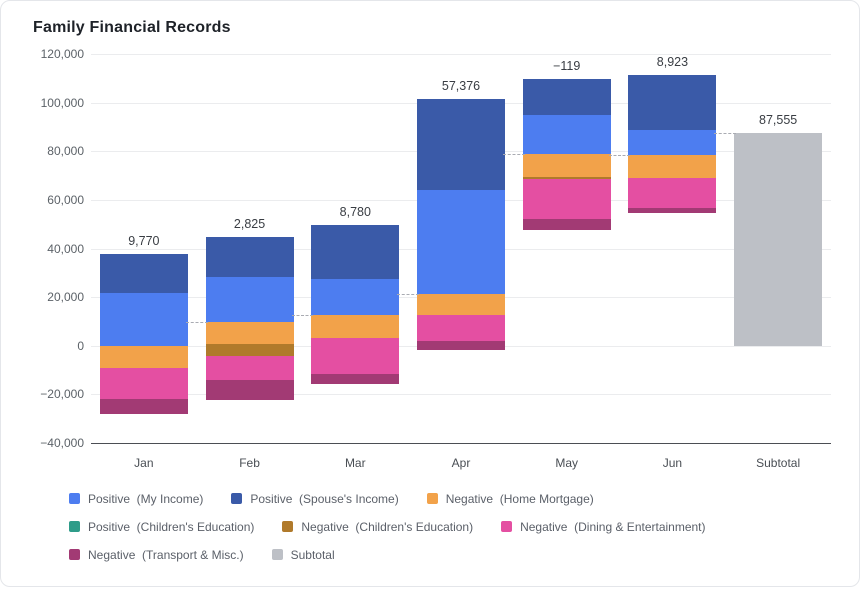 Image resolution: width=862 pixels, height=589 pixels. I want to click on legend-item-children_edu_pos: Positive (Children's Education), so click(161, 527).